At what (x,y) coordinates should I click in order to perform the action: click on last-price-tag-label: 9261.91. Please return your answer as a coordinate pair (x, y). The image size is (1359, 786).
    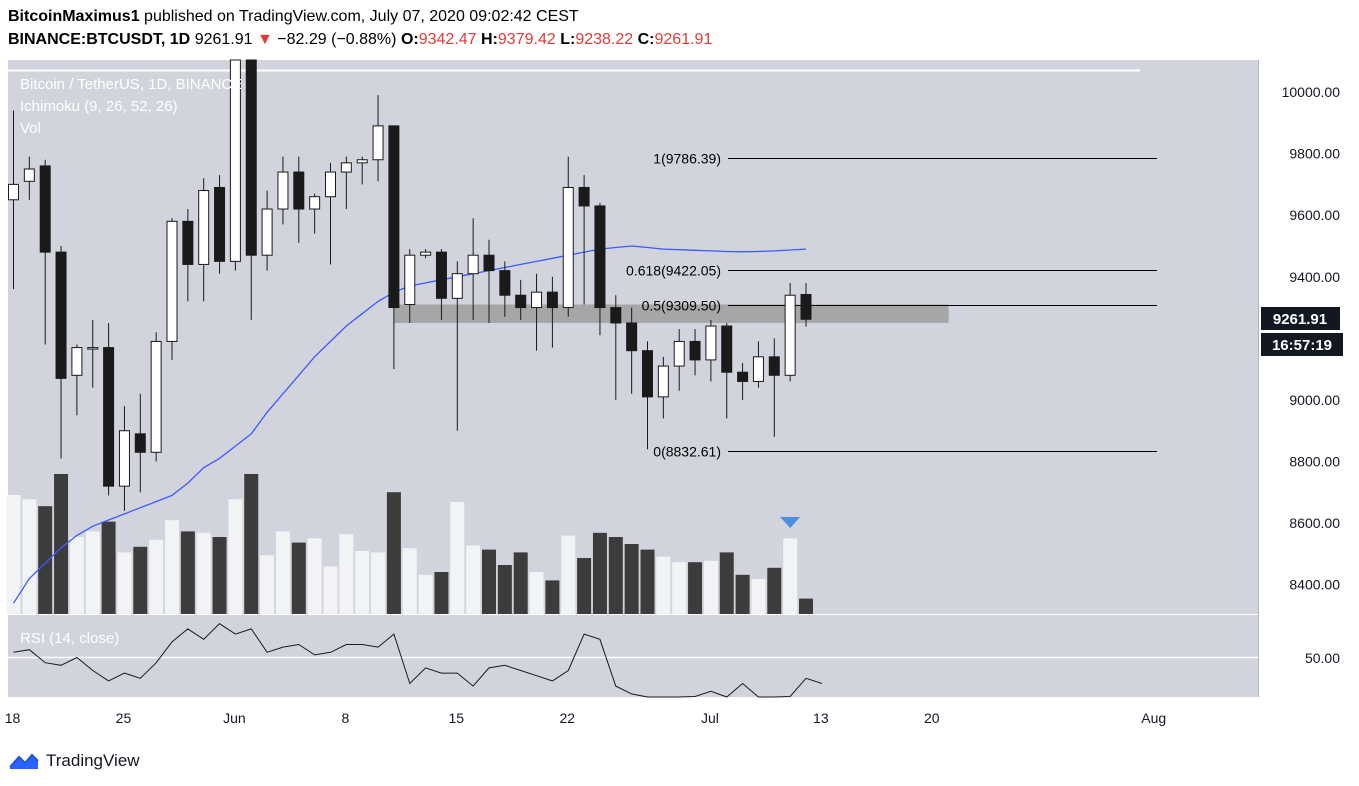
    Looking at the image, I should click on (1300, 319).